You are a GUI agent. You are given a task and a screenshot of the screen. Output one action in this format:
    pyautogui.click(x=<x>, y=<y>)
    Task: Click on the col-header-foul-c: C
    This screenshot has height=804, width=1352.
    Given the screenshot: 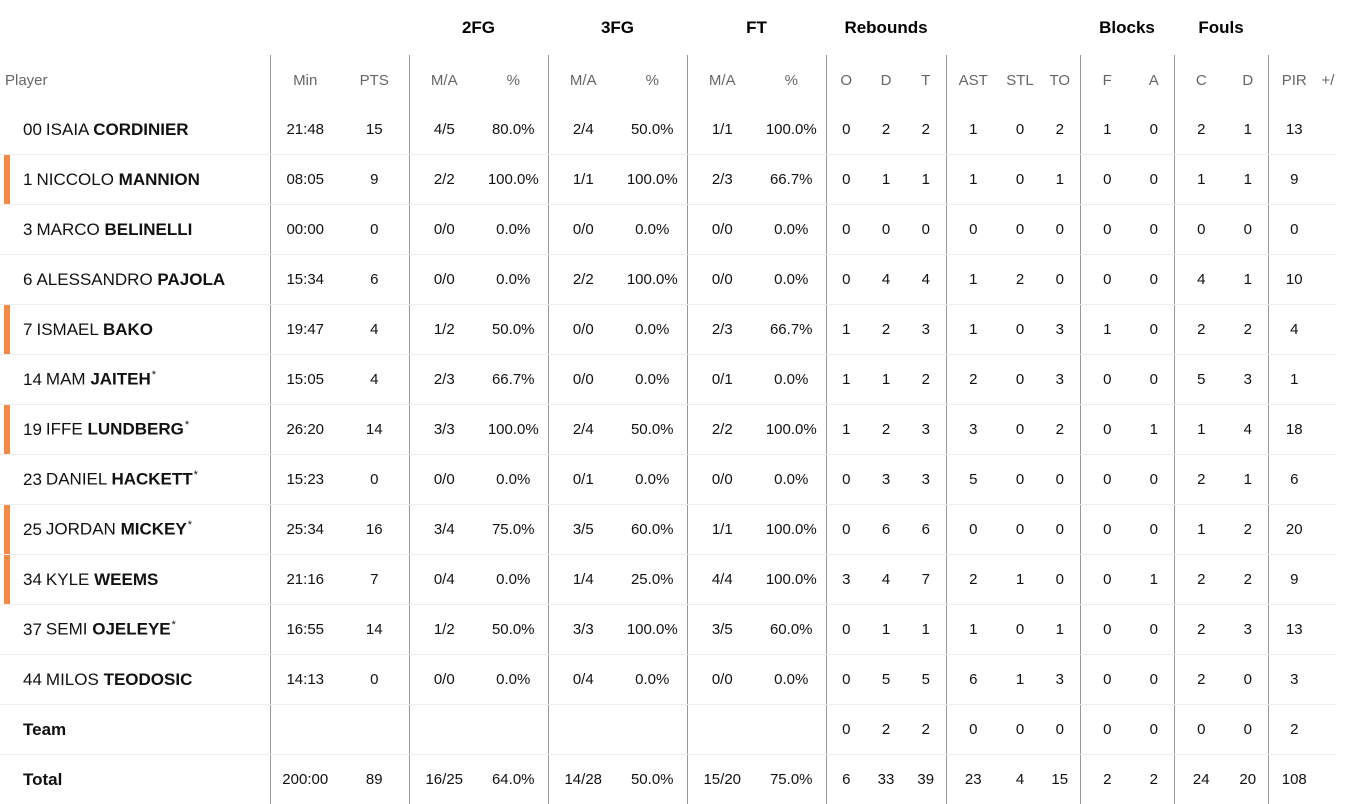 What is the action you would take?
    pyautogui.click(x=1201, y=80)
    